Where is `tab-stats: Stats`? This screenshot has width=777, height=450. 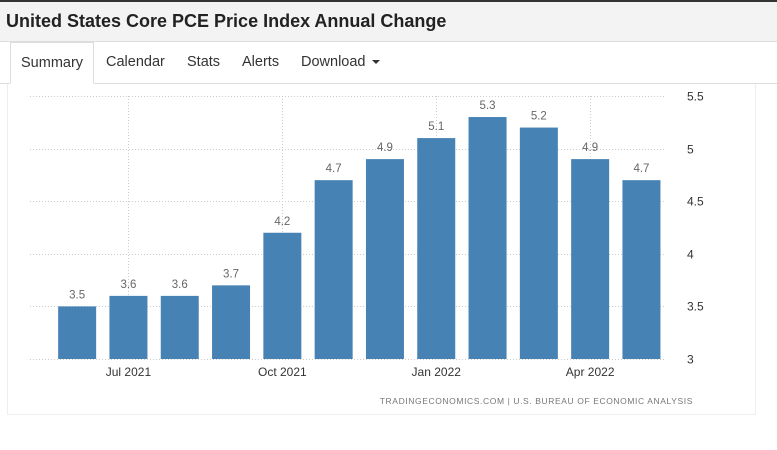 tab-stats: Stats is located at coordinates (204, 62).